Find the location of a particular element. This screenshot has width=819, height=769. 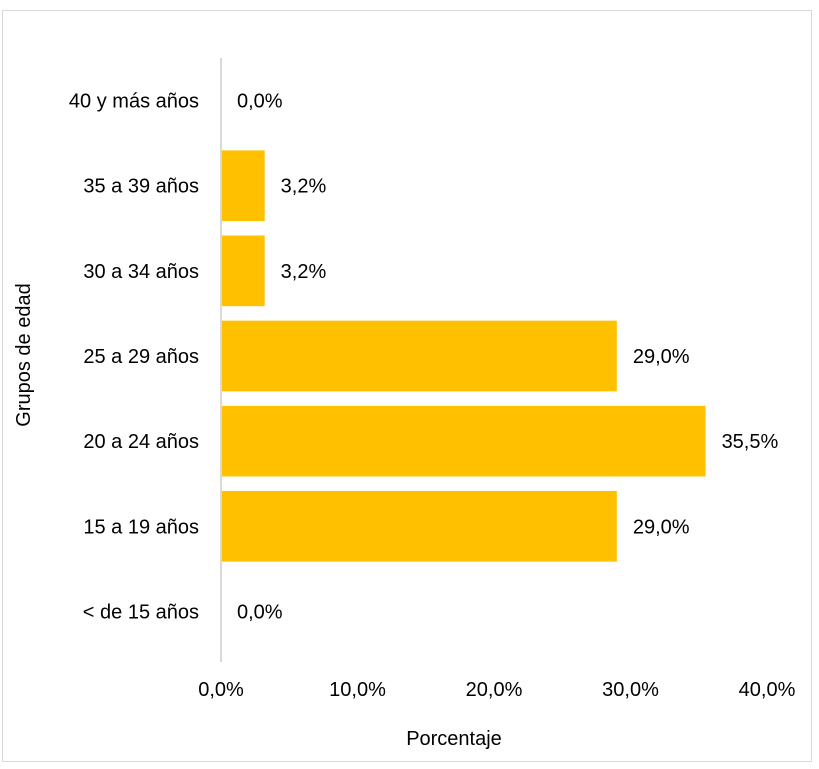

x-tick-labels: 0,0% 10,0% 20,0% 30,0% 40,0% is located at coordinates (496, 690).